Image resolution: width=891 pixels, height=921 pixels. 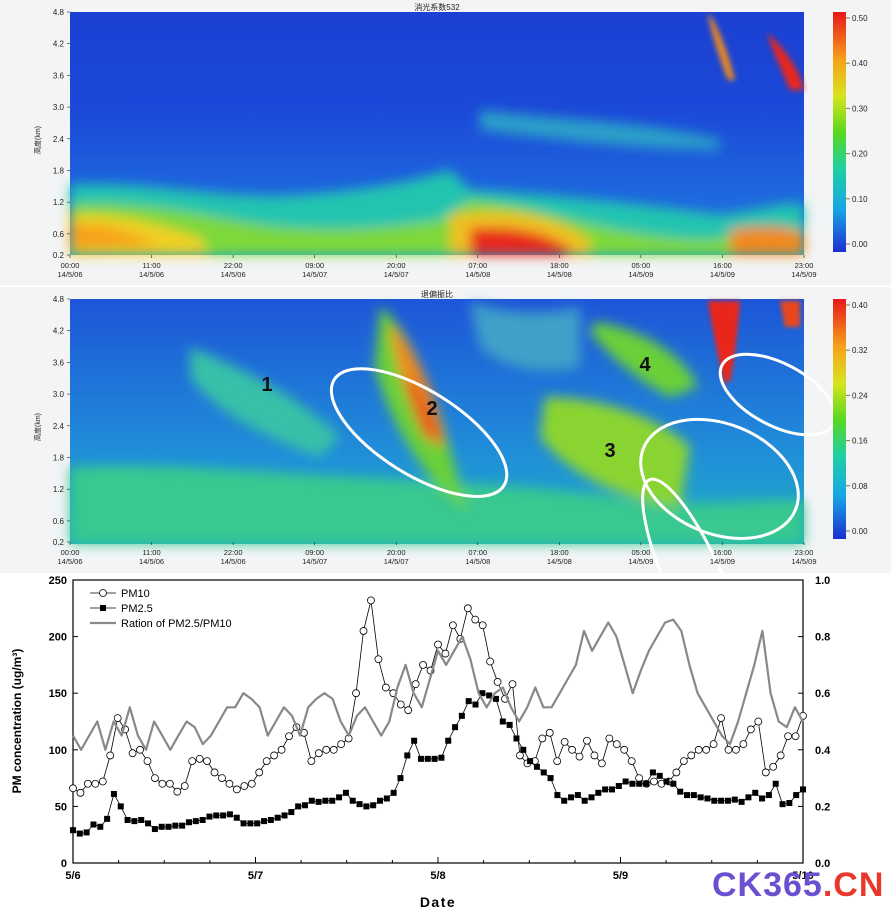 What do you see at coordinates (59, 202) in the screenshot?
I see `lidar1-ytick-label: 1.2` at bounding box center [59, 202].